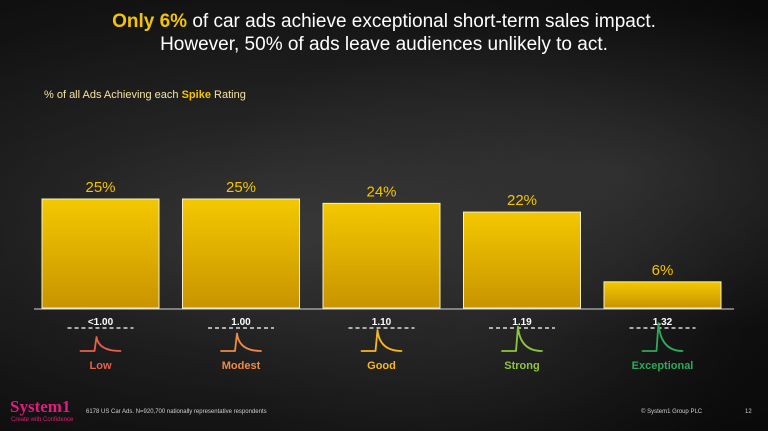 This screenshot has height=431, width=768. I want to click on spike-threshold-label: 1.19, so click(522, 322).